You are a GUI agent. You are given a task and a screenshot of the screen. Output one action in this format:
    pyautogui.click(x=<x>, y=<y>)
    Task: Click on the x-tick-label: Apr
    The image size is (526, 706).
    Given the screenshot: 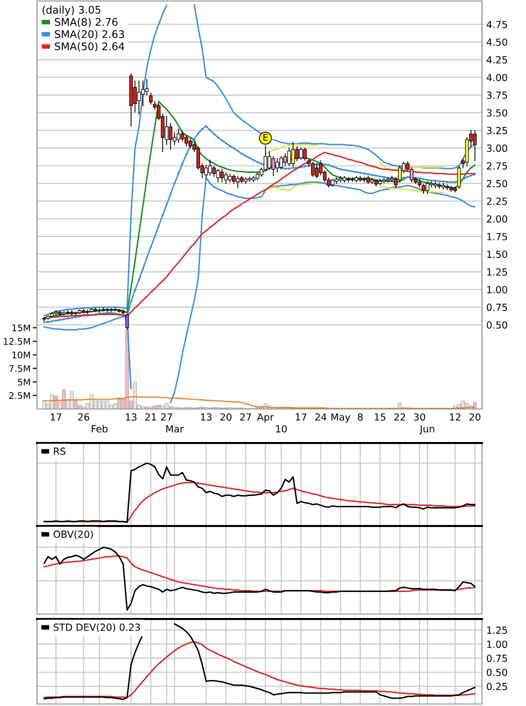 What is the action you would take?
    pyautogui.click(x=265, y=418)
    